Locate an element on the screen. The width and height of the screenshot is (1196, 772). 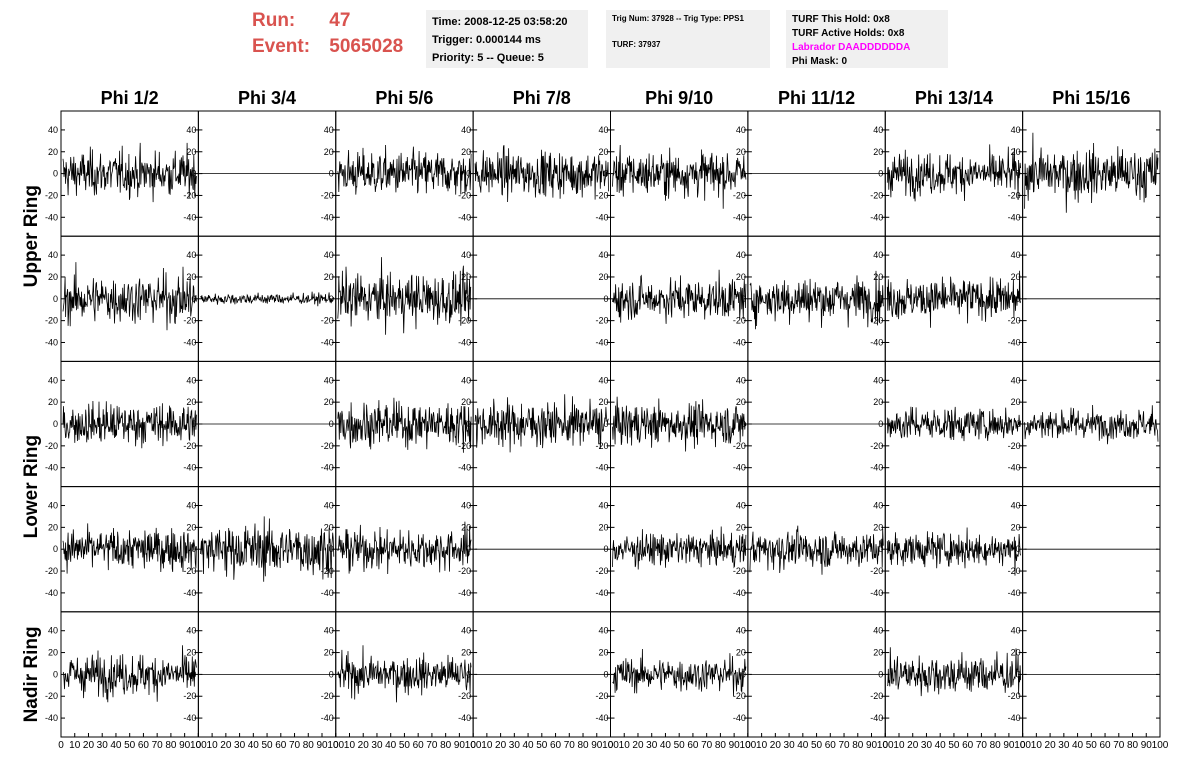
x-tick-label: 10 is located at coordinates (762, 745).